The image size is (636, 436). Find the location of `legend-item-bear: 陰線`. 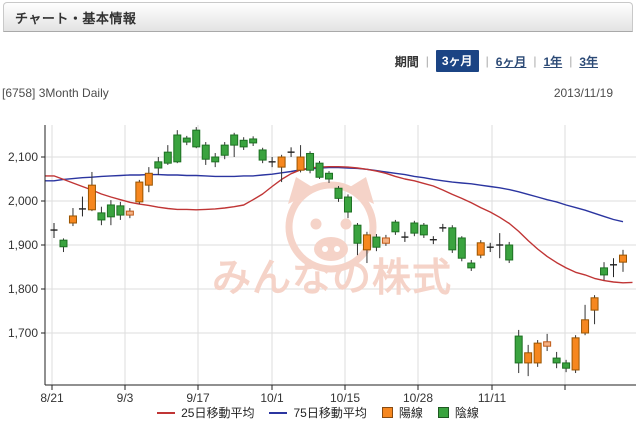

legend-item-bear: 陰線 is located at coordinates (458, 412).